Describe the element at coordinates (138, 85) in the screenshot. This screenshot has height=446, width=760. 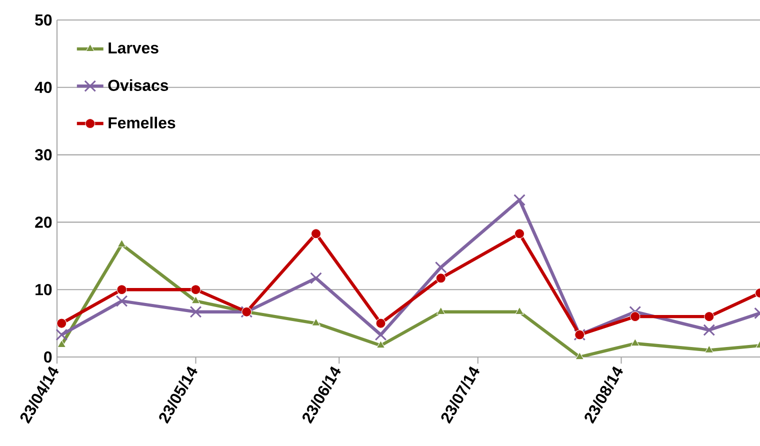
I see `legend-label: Ovisacs` at that location.